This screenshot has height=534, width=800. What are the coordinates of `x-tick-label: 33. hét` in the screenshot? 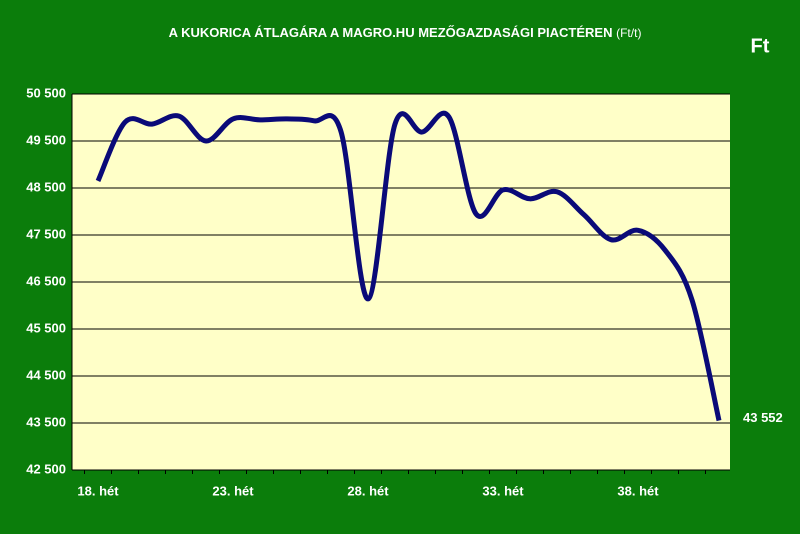 It's located at (503, 490).